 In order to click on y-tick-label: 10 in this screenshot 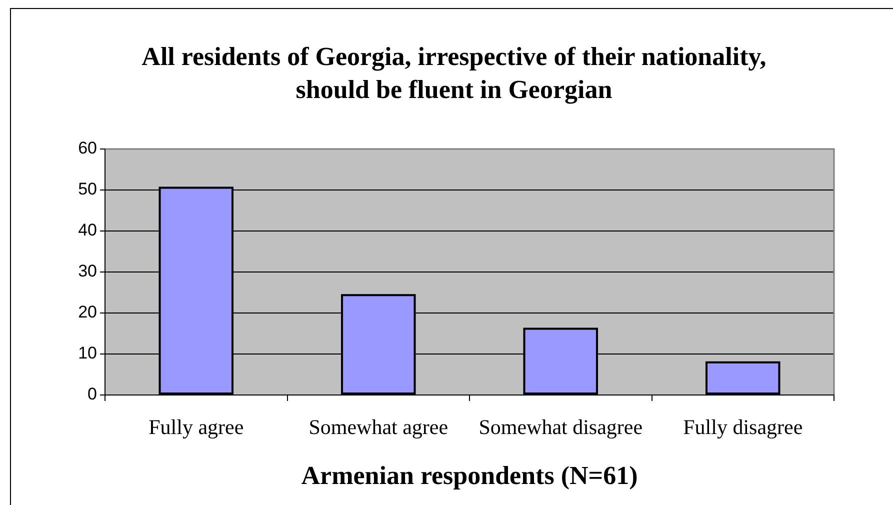, I will do `click(87, 353)`.